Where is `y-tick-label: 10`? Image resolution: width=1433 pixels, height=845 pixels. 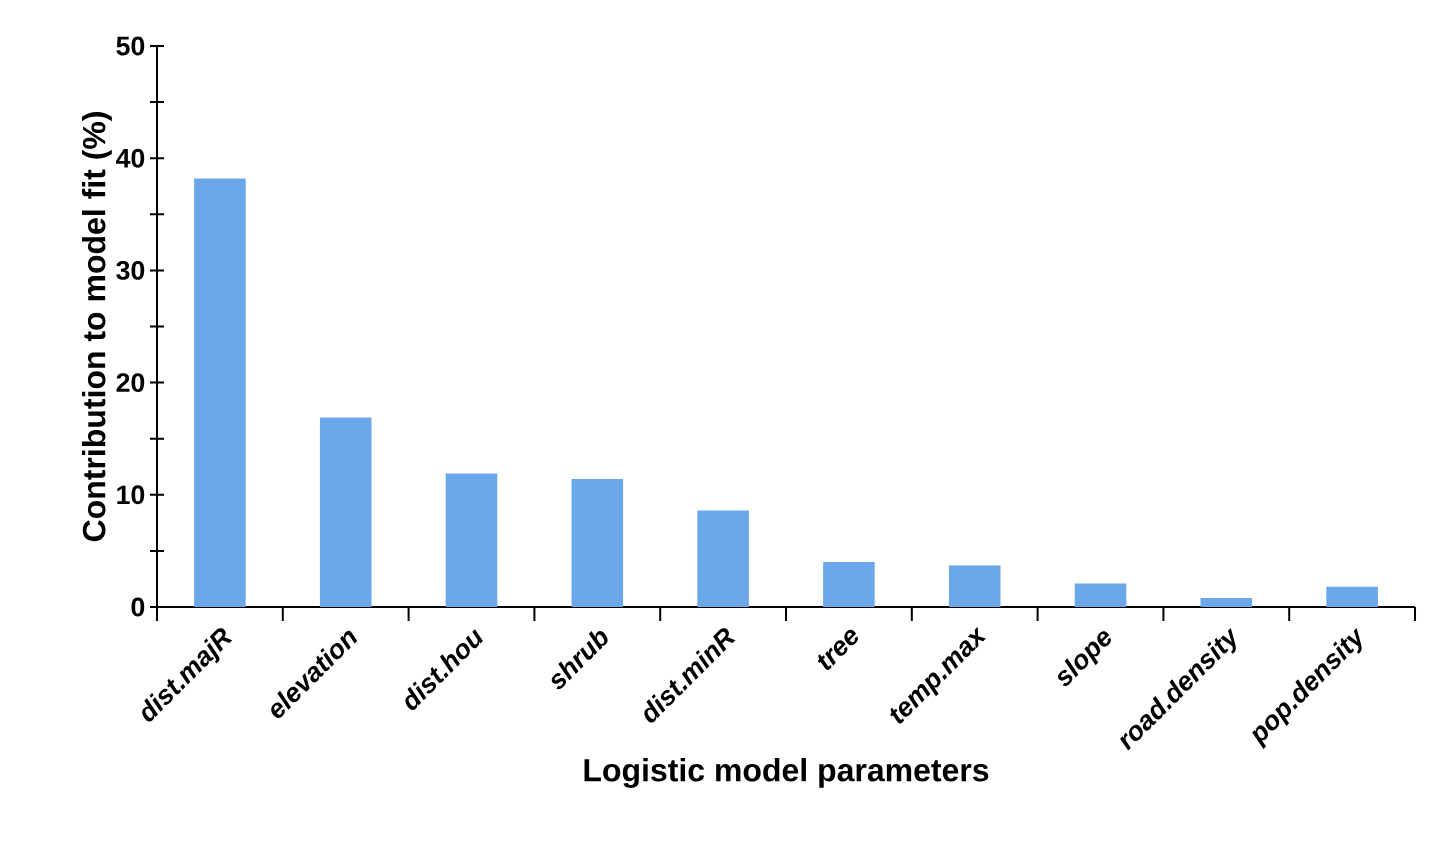 y-tick-label: 10 is located at coordinates (131, 495).